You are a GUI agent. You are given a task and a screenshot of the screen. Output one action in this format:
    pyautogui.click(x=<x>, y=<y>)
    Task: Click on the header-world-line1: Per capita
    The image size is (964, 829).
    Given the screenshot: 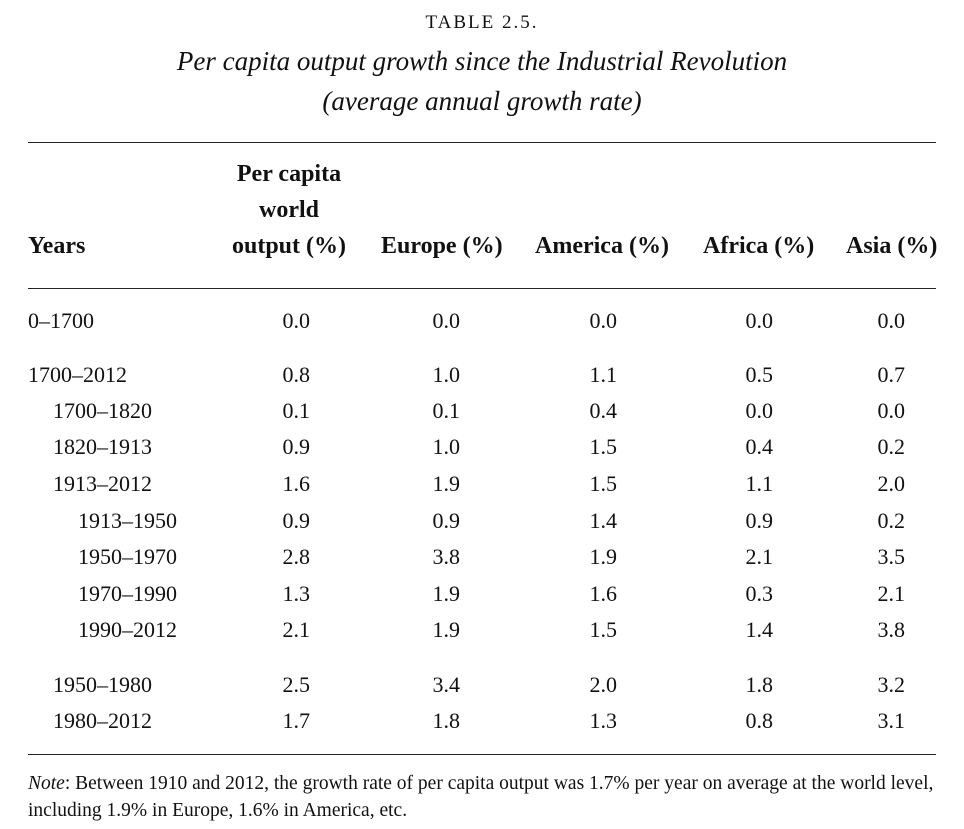 What is the action you would take?
    pyautogui.click(x=289, y=174)
    